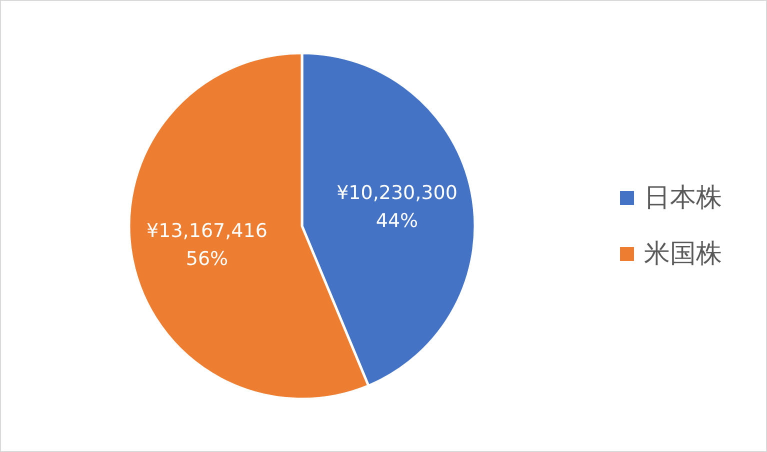  I want to click on legend-label: 米国株, so click(683, 254).